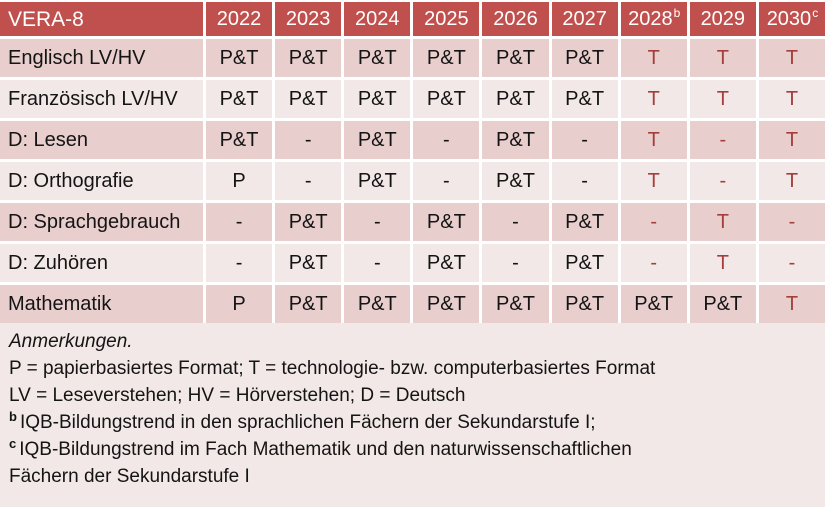 This screenshot has width=825, height=507. What do you see at coordinates (13, 416) in the screenshot?
I see `footnote-marker-b: b` at bounding box center [13, 416].